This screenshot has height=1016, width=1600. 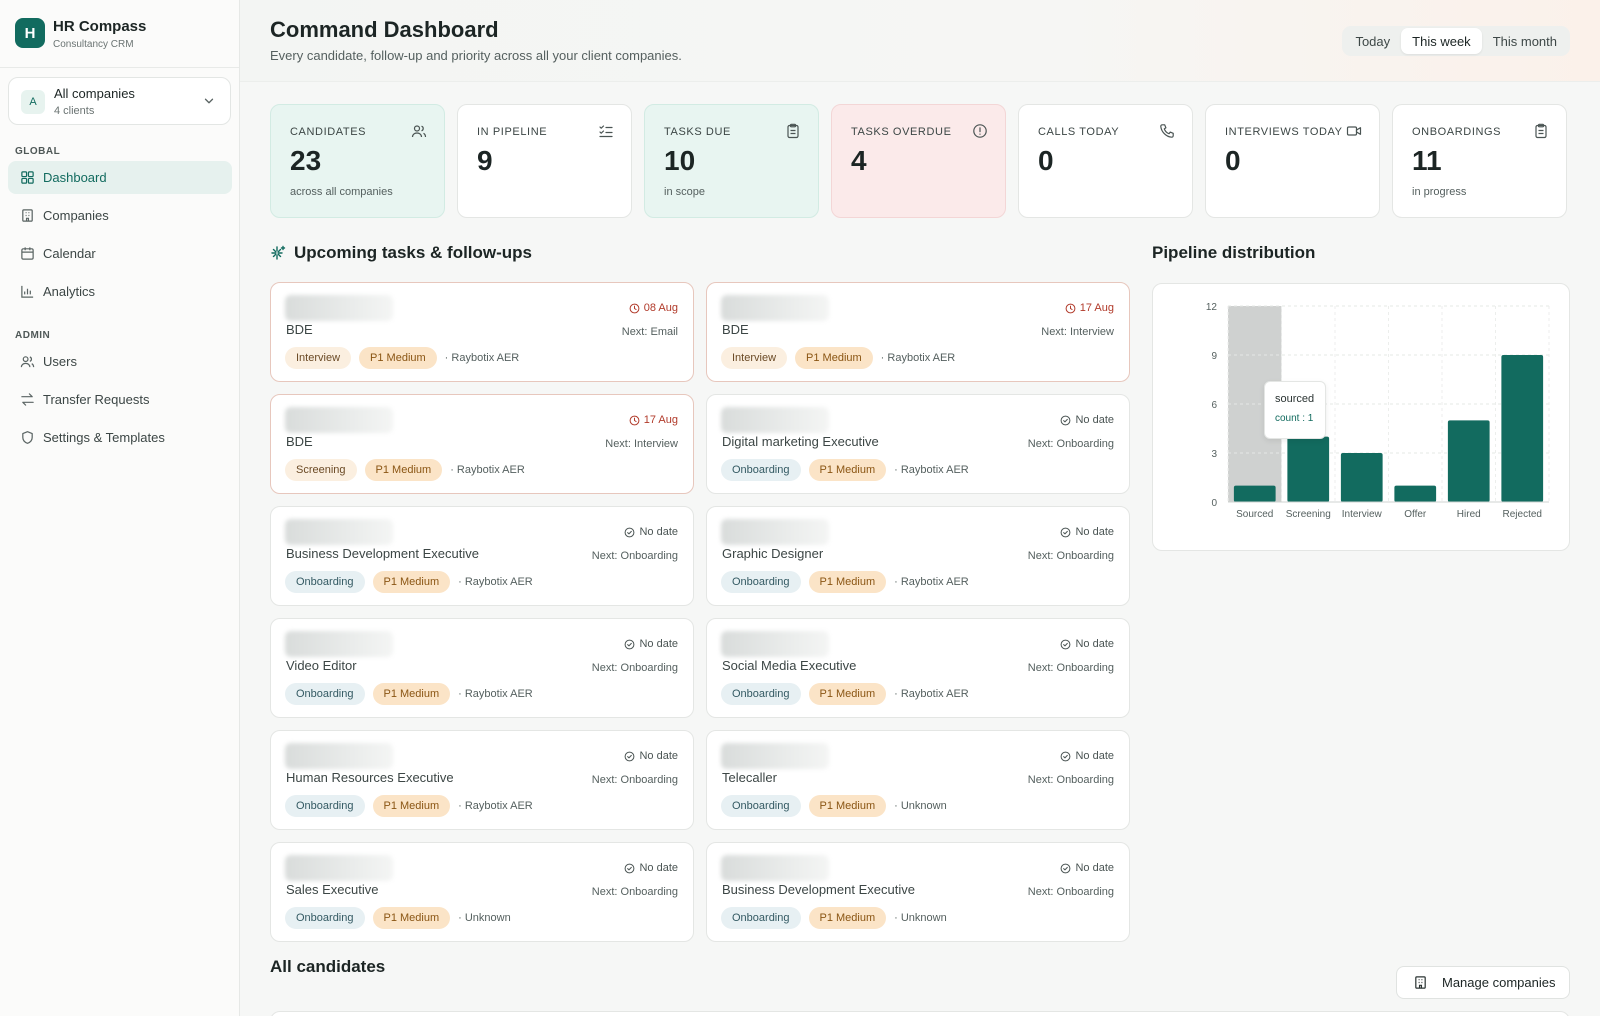 I want to click on task-role: Graphic Designer, so click(x=773, y=553).